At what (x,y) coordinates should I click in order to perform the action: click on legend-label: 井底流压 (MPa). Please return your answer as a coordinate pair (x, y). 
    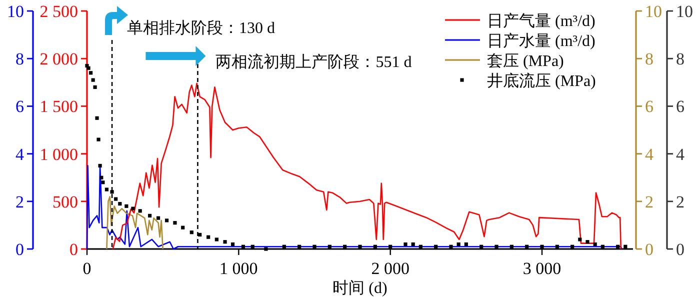
    Looking at the image, I should click on (541, 81).